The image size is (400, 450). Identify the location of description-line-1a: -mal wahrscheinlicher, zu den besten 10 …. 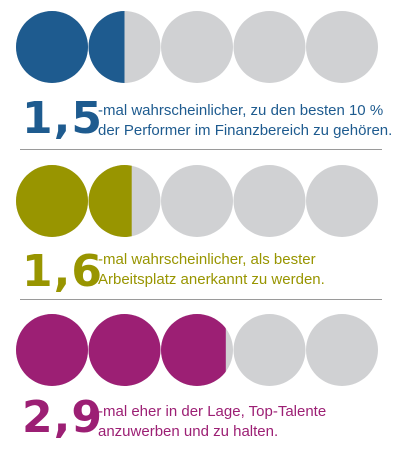
(241, 110).